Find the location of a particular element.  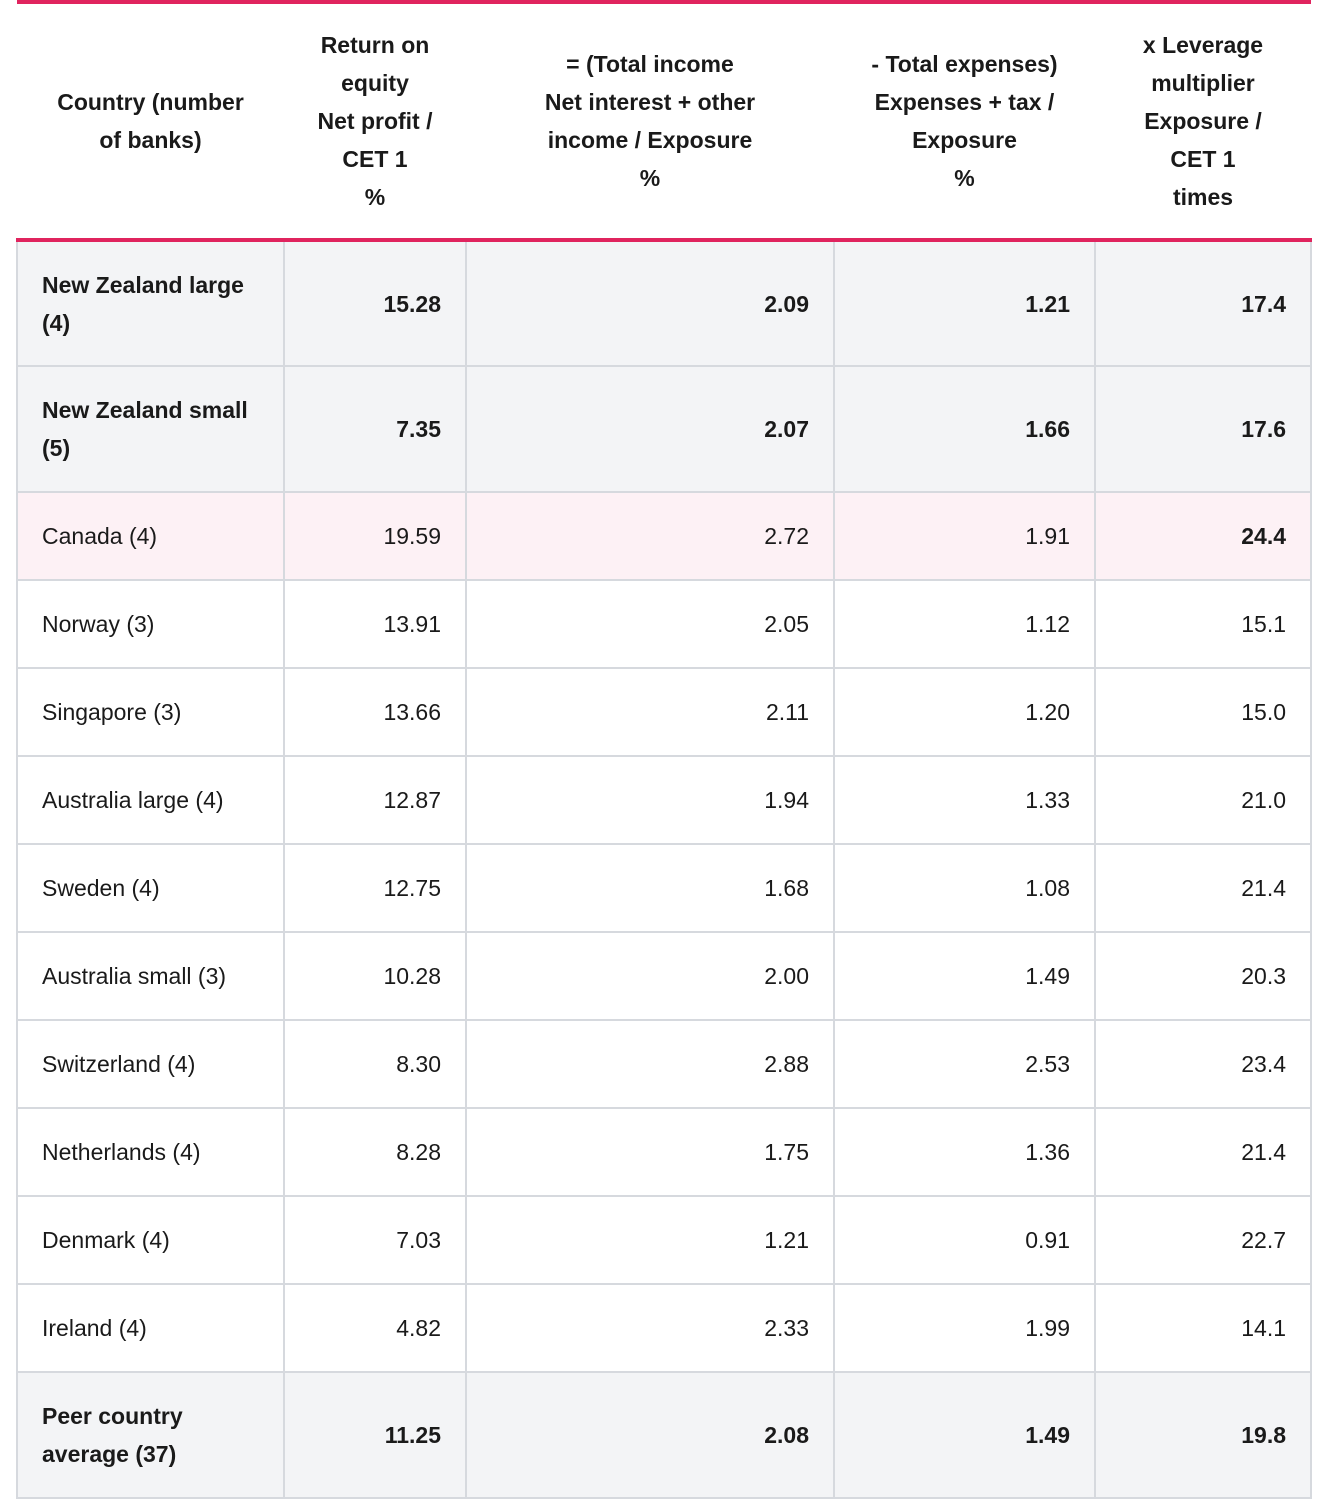

cell-country: Switzerland (4) is located at coordinates (150, 1064).